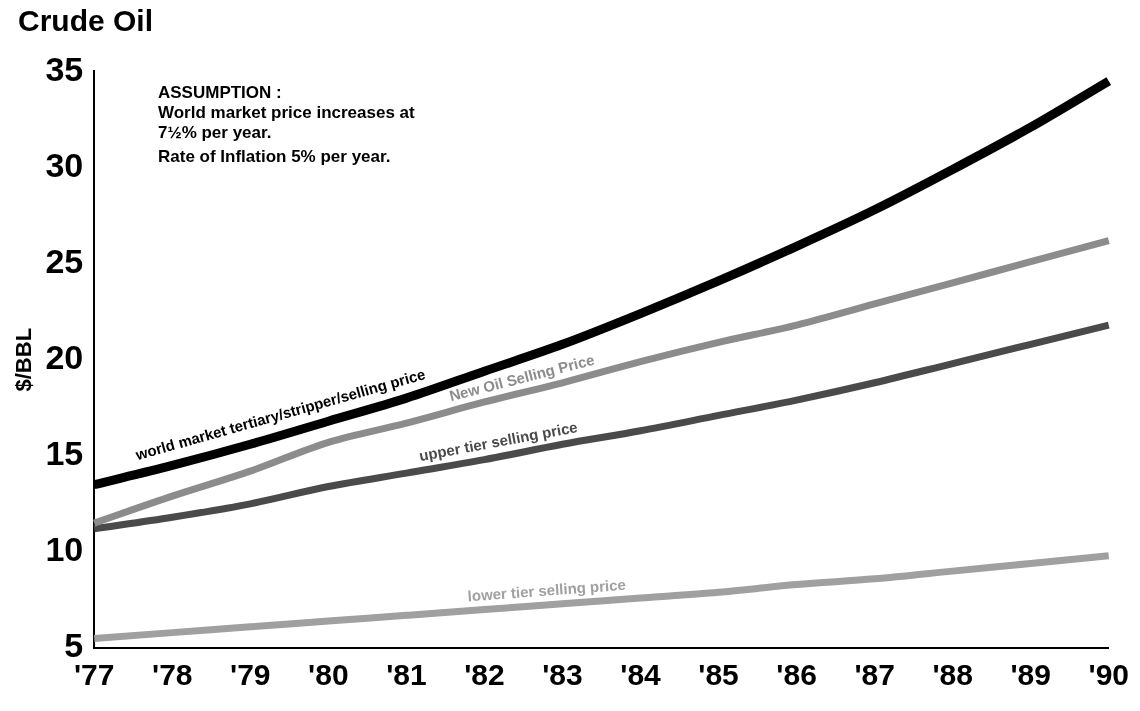 The height and width of the screenshot is (711, 1140). I want to click on x-tick-label: '81, so click(406, 675).